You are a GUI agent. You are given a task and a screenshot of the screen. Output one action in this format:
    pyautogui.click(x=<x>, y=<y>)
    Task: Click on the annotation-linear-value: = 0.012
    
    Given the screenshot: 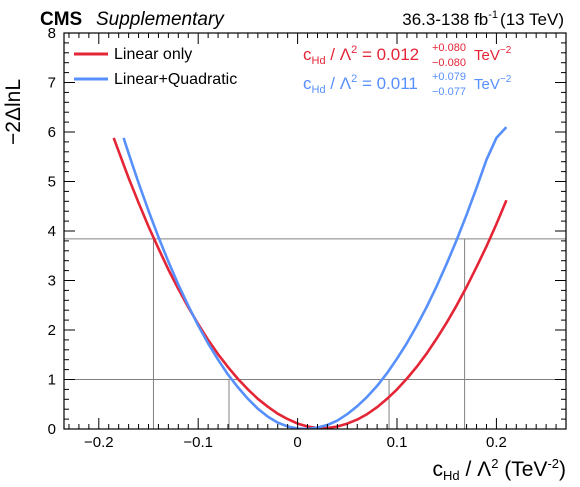 What is the action you would take?
    pyautogui.click(x=388, y=54)
    